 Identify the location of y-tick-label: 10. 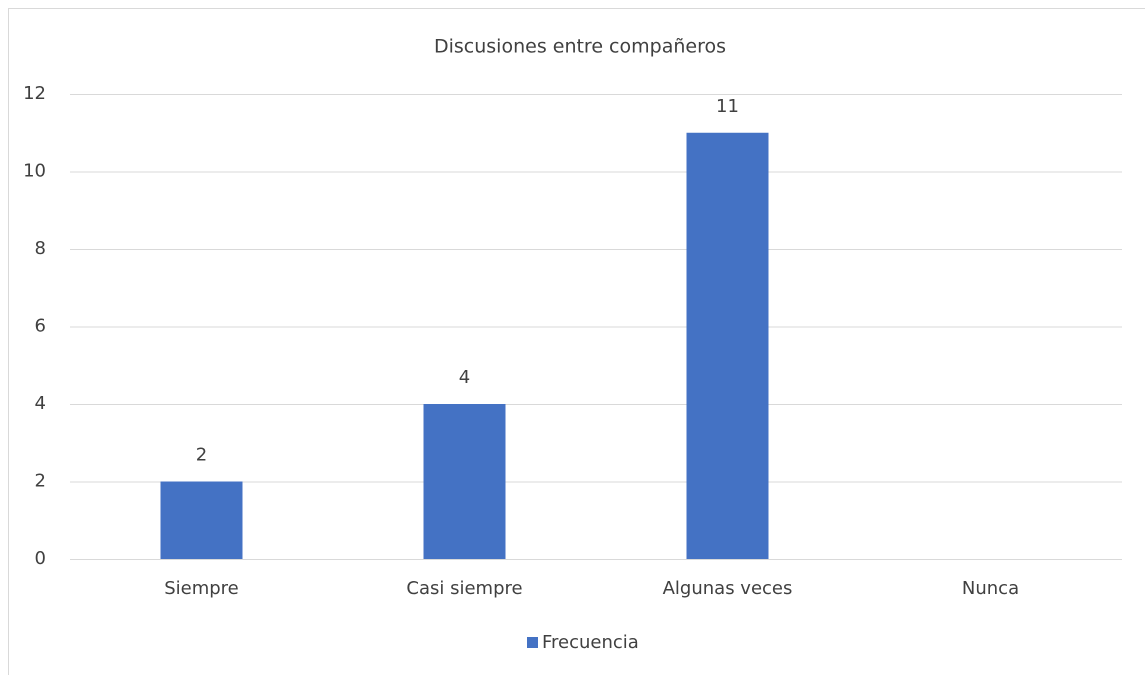
(34, 171).